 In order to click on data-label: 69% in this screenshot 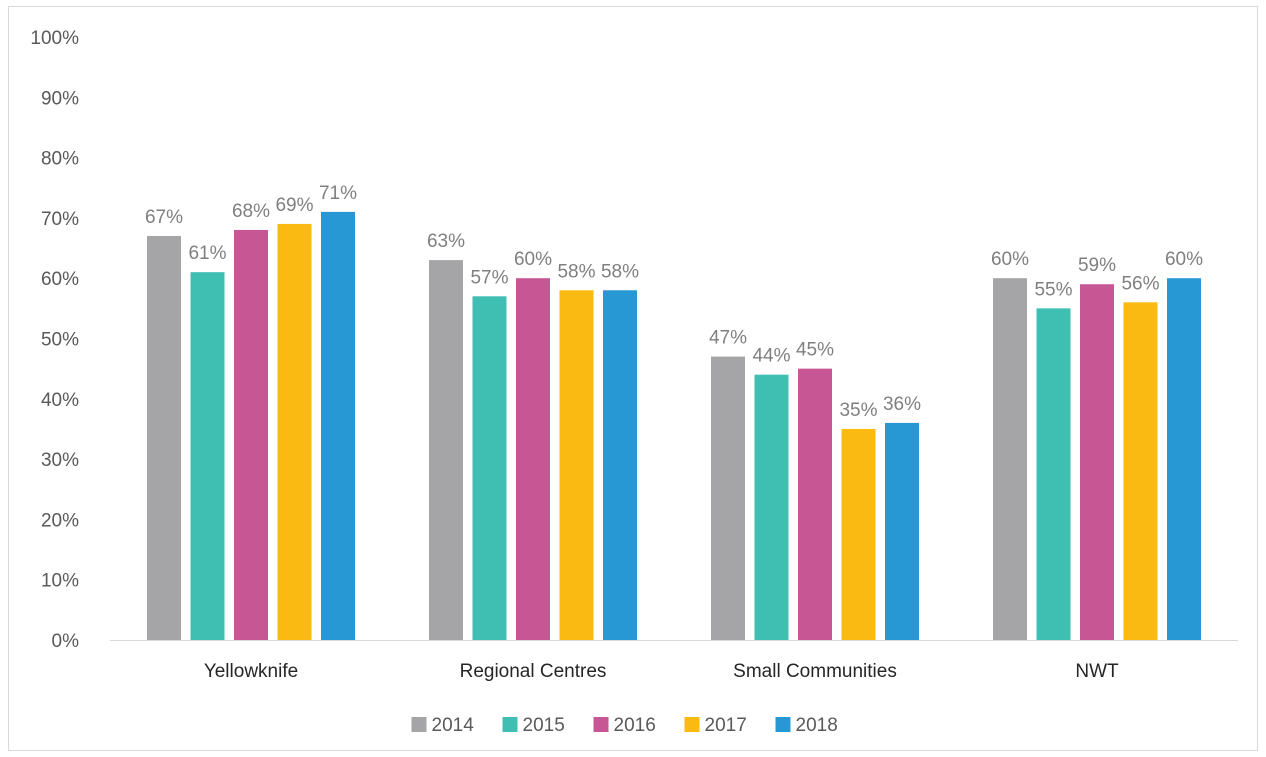, I will do `click(294, 205)`.